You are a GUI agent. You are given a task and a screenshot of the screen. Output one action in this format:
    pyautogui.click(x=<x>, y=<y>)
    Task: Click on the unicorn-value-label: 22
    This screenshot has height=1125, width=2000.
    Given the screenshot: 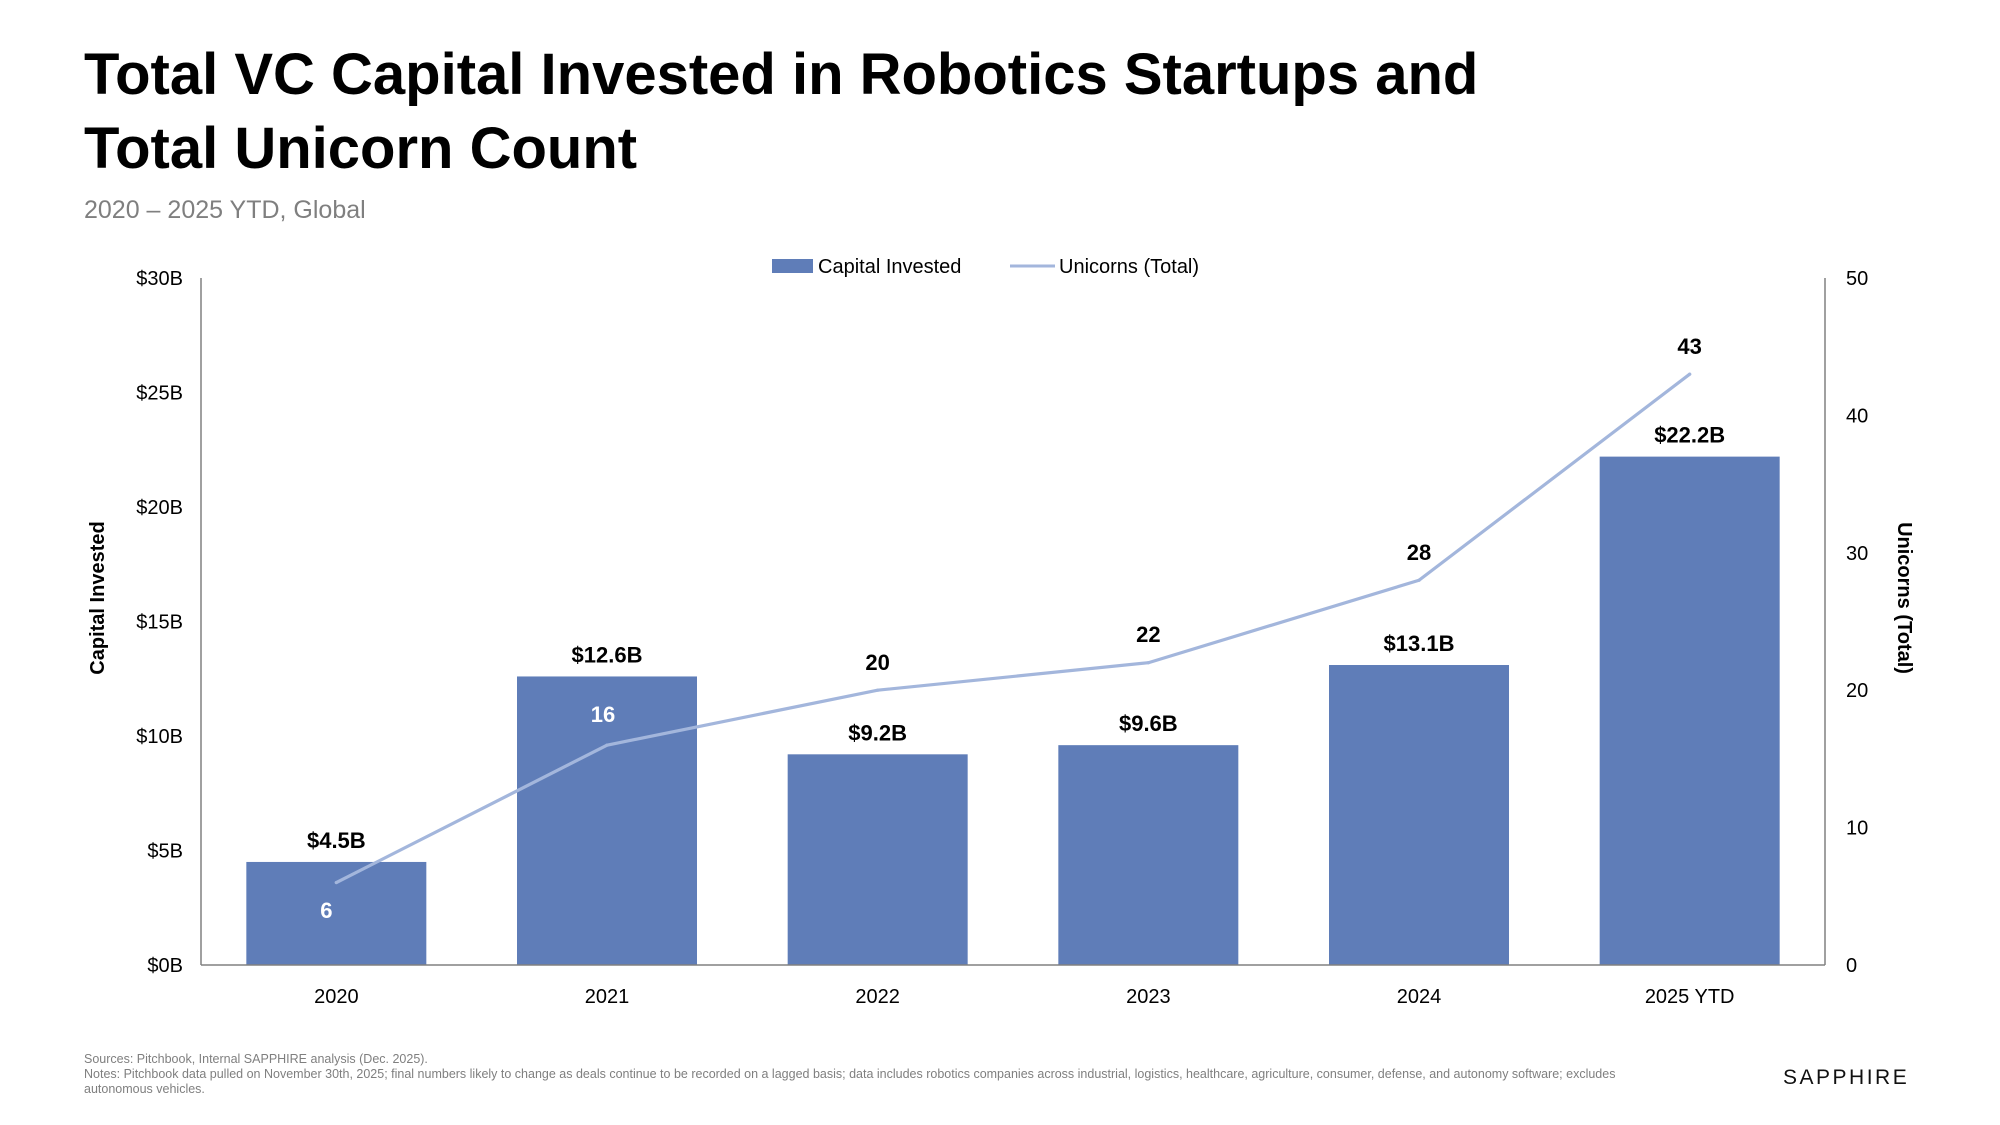 What is the action you would take?
    pyautogui.click(x=1148, y=634)
    